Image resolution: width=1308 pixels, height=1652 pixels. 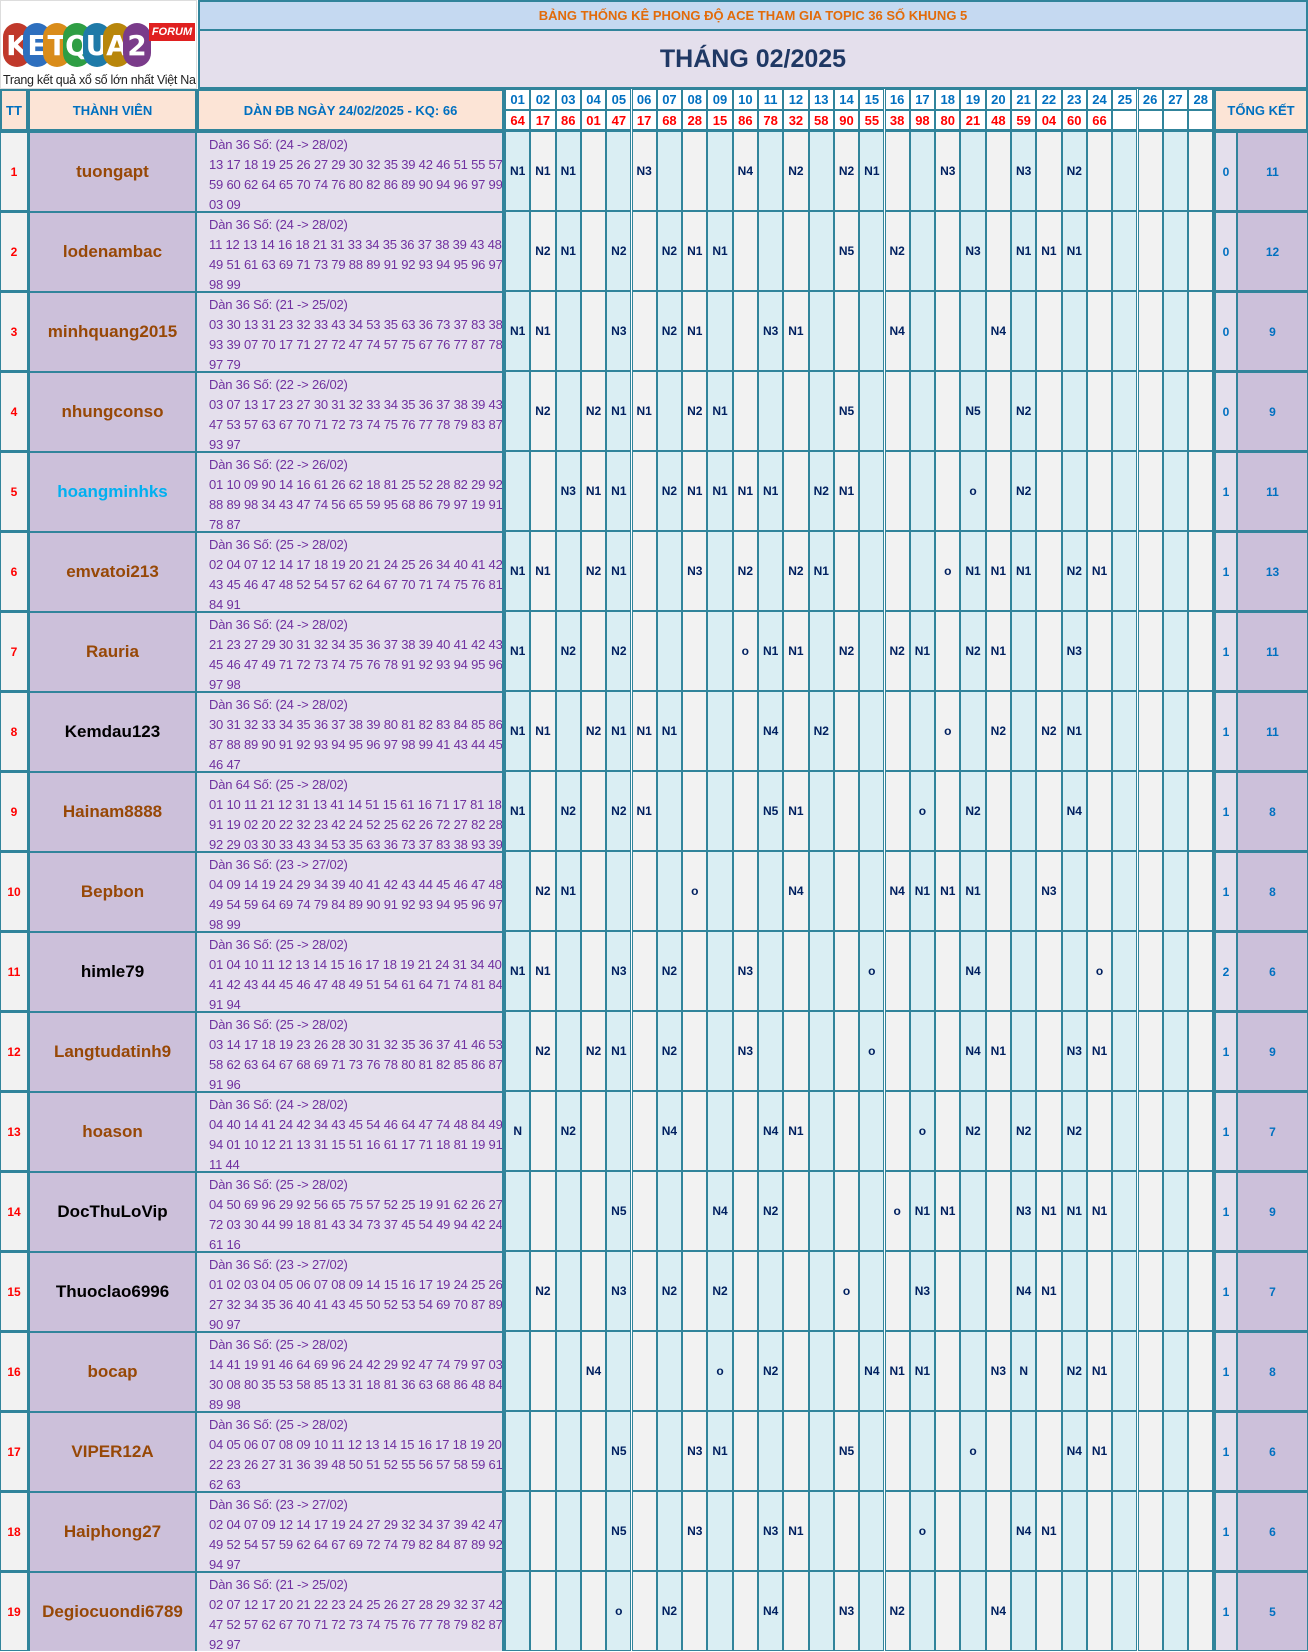 I want to click on member-name: VIPER12A, so click(x=112, y=1451).